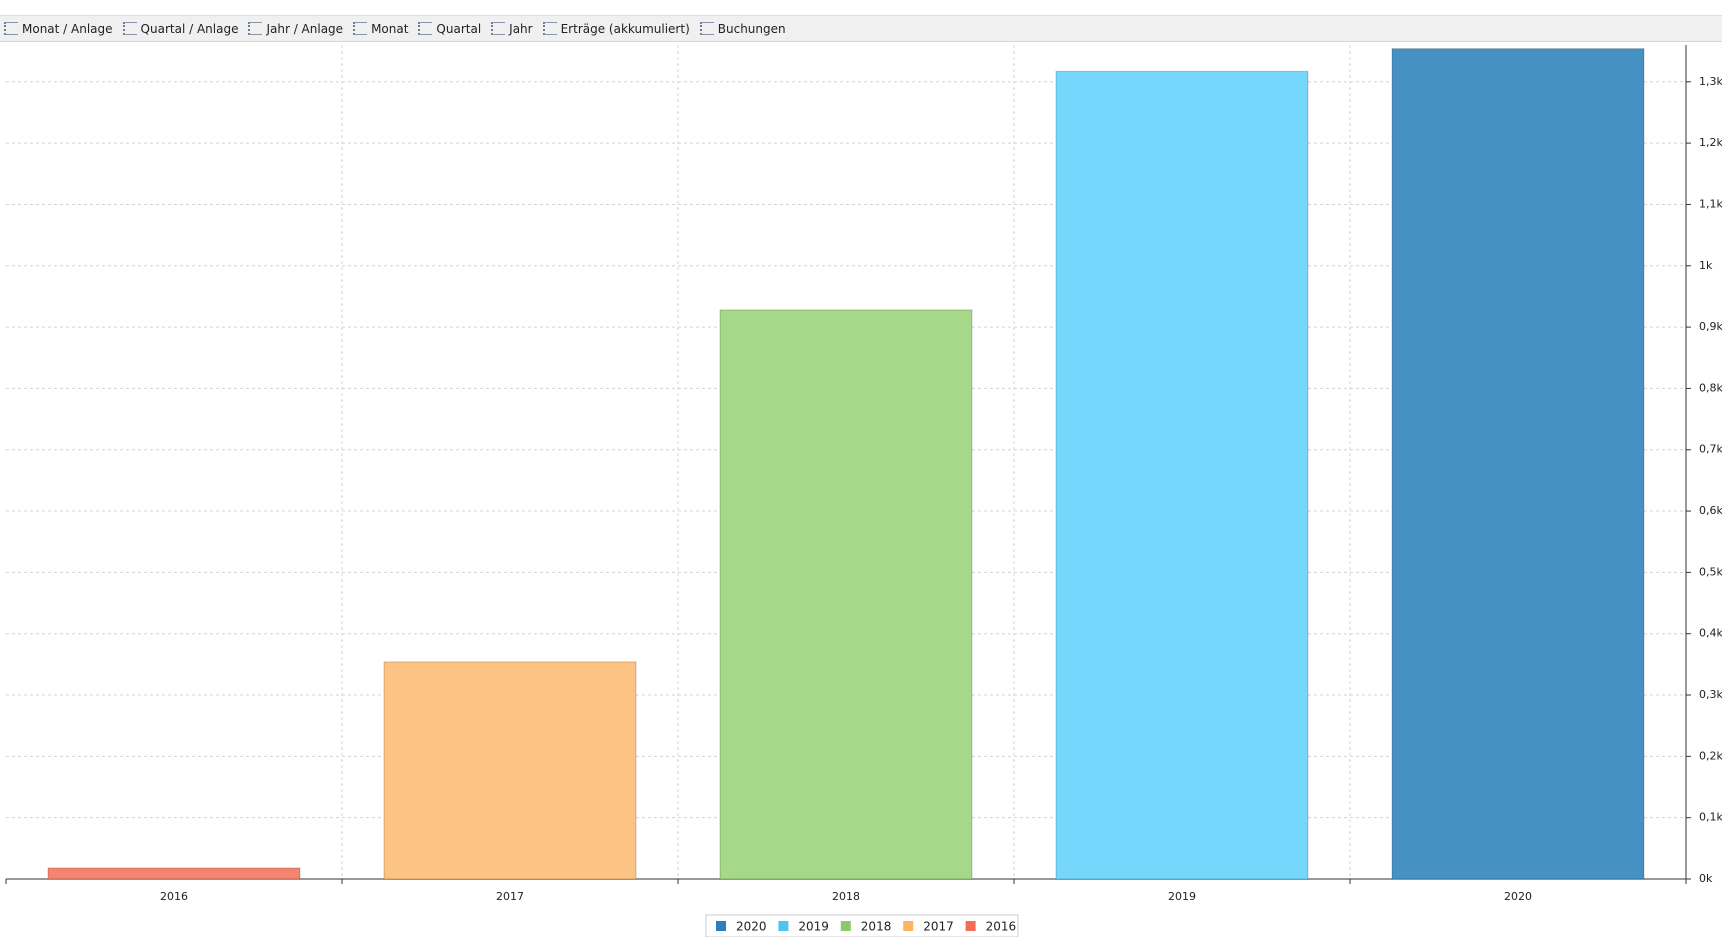 The width and height of the screenshot is (1722, 937). I want to click on x-tick-label: 2019, so click(1182, 896).